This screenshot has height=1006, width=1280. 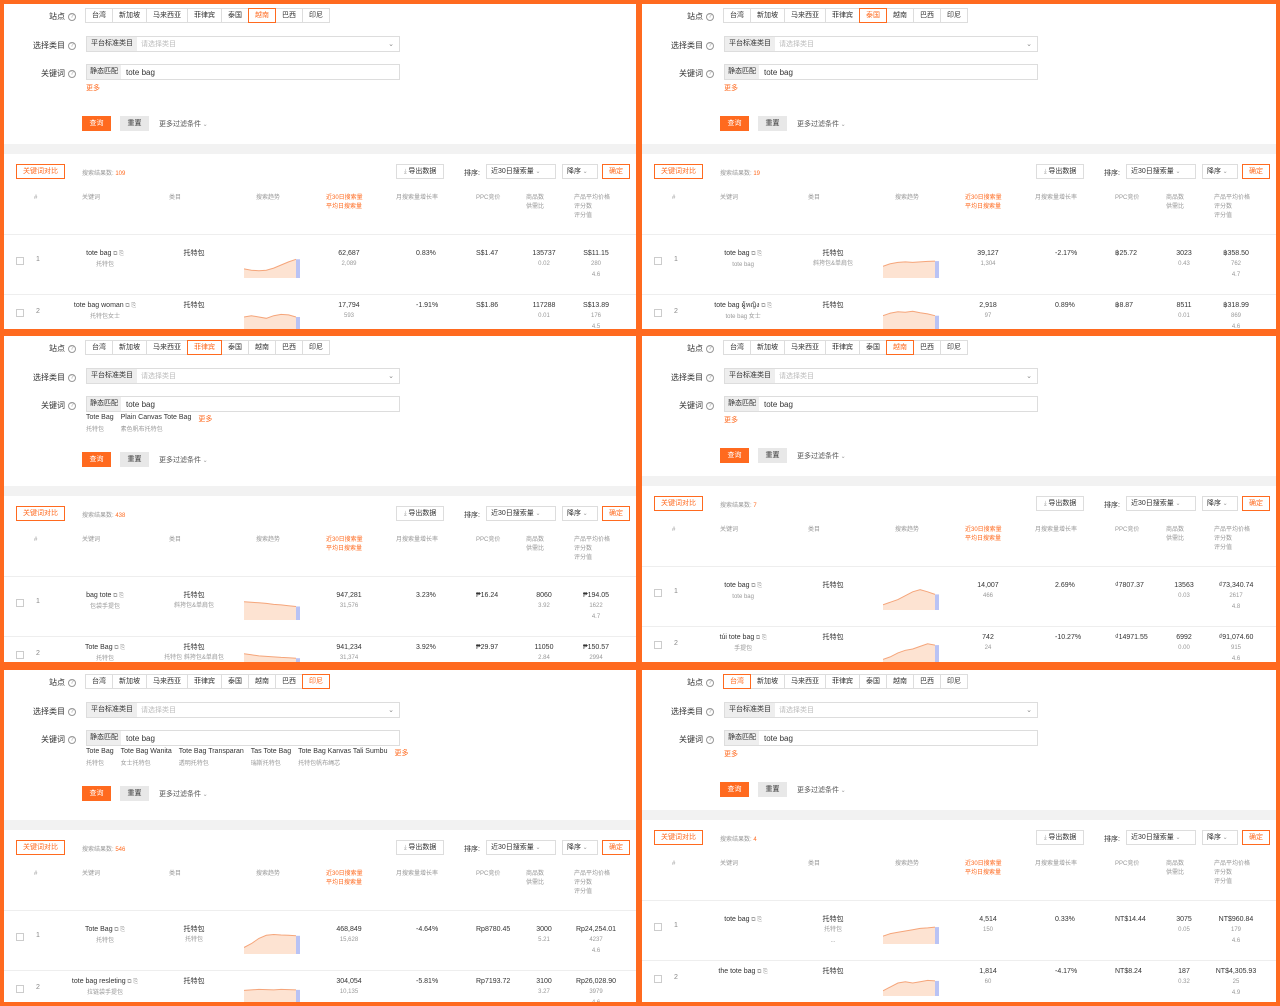 I want to click on keyword-text: bag tote ⧉ ⎘, so click(x=105, y=596).